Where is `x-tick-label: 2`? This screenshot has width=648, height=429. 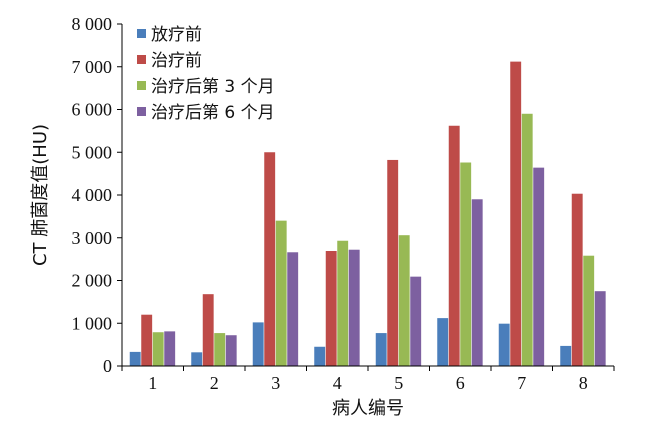
x-tick-label: 2 is located at coordinates (214, 383).